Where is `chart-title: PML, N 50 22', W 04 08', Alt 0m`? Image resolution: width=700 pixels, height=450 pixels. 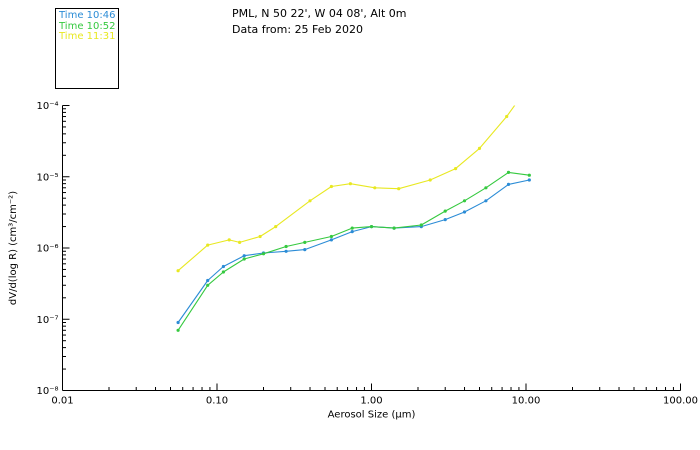
chart-title: PML, N 50 22', W 04 08', Alt 0m is located at coordinates (319, 13).